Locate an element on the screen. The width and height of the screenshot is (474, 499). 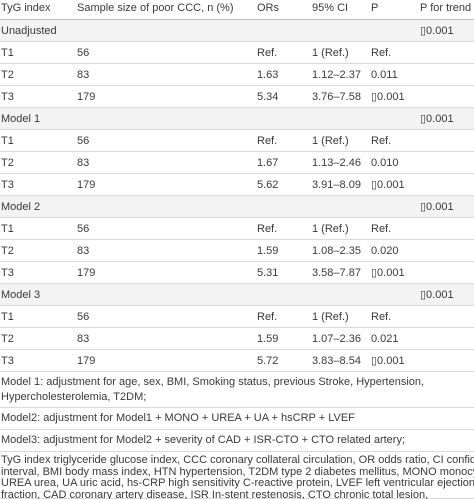
data-row: T3 179 5.72 3.83–8.54 ▯0.001 is located at coordinates (237, 361).